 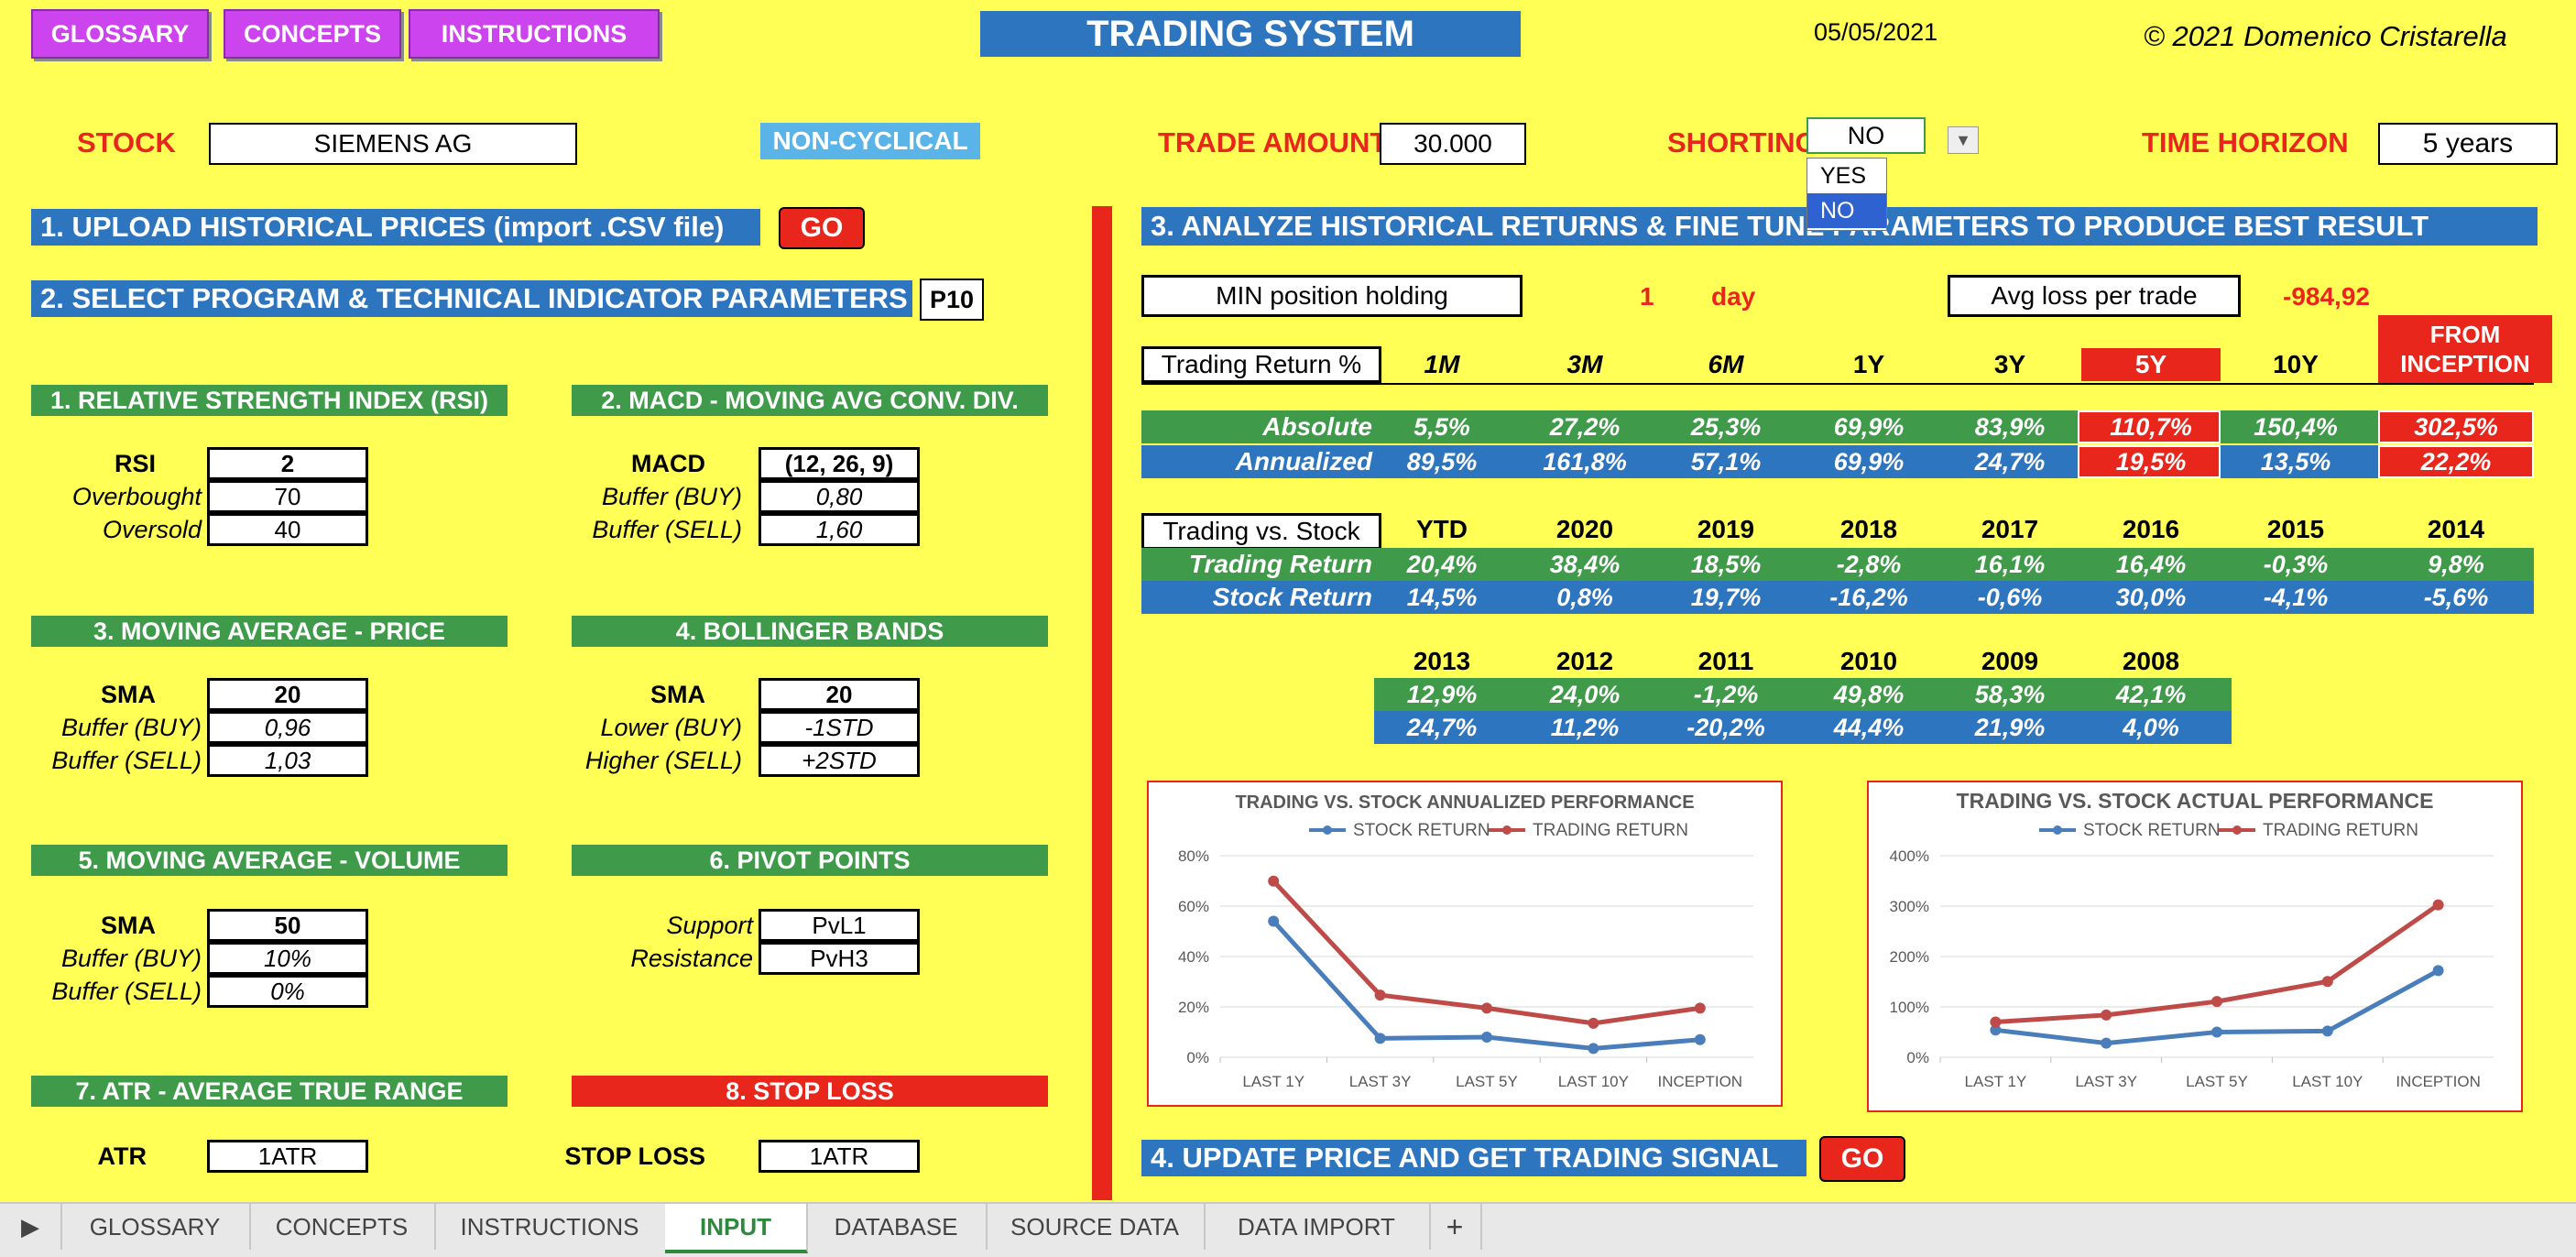 What do you see at coordinates (840, 1156) in the screenshot?
I see `stop-loss-input: 1ATR` at bounding box center [840, 1156].